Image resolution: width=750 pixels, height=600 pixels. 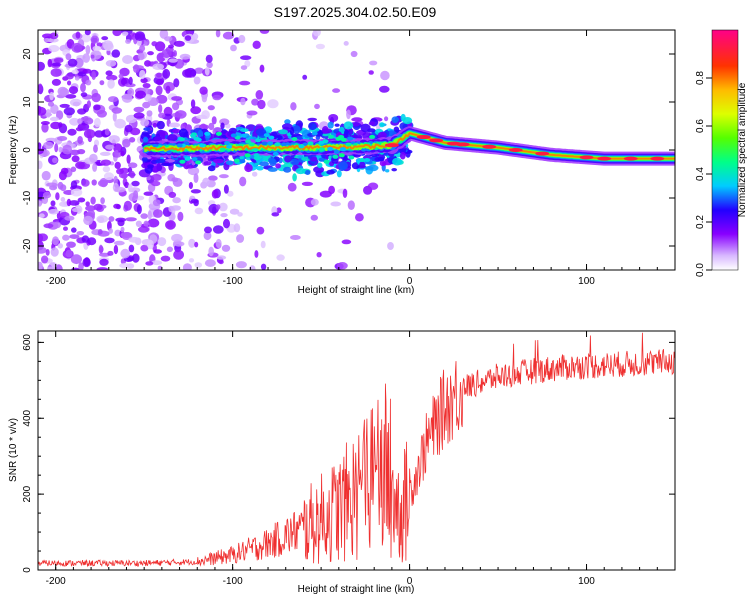 I want to click on snr-ylabel: SNR (10 * v/v), so click(x=13, y=450).